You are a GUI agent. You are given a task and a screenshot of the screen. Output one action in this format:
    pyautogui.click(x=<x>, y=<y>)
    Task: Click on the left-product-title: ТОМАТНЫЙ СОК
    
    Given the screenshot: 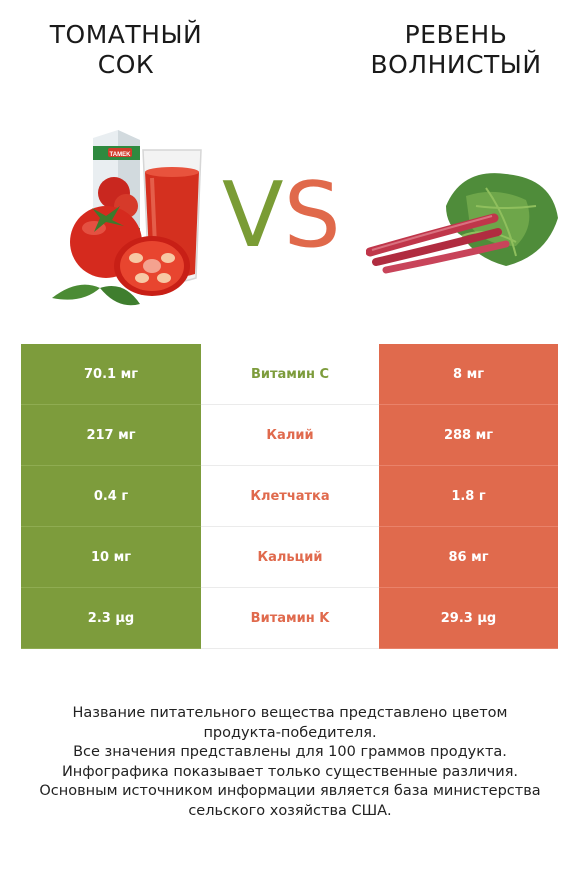 What is the action you would take?
    pyautogui.click(x=126, y=50)
    